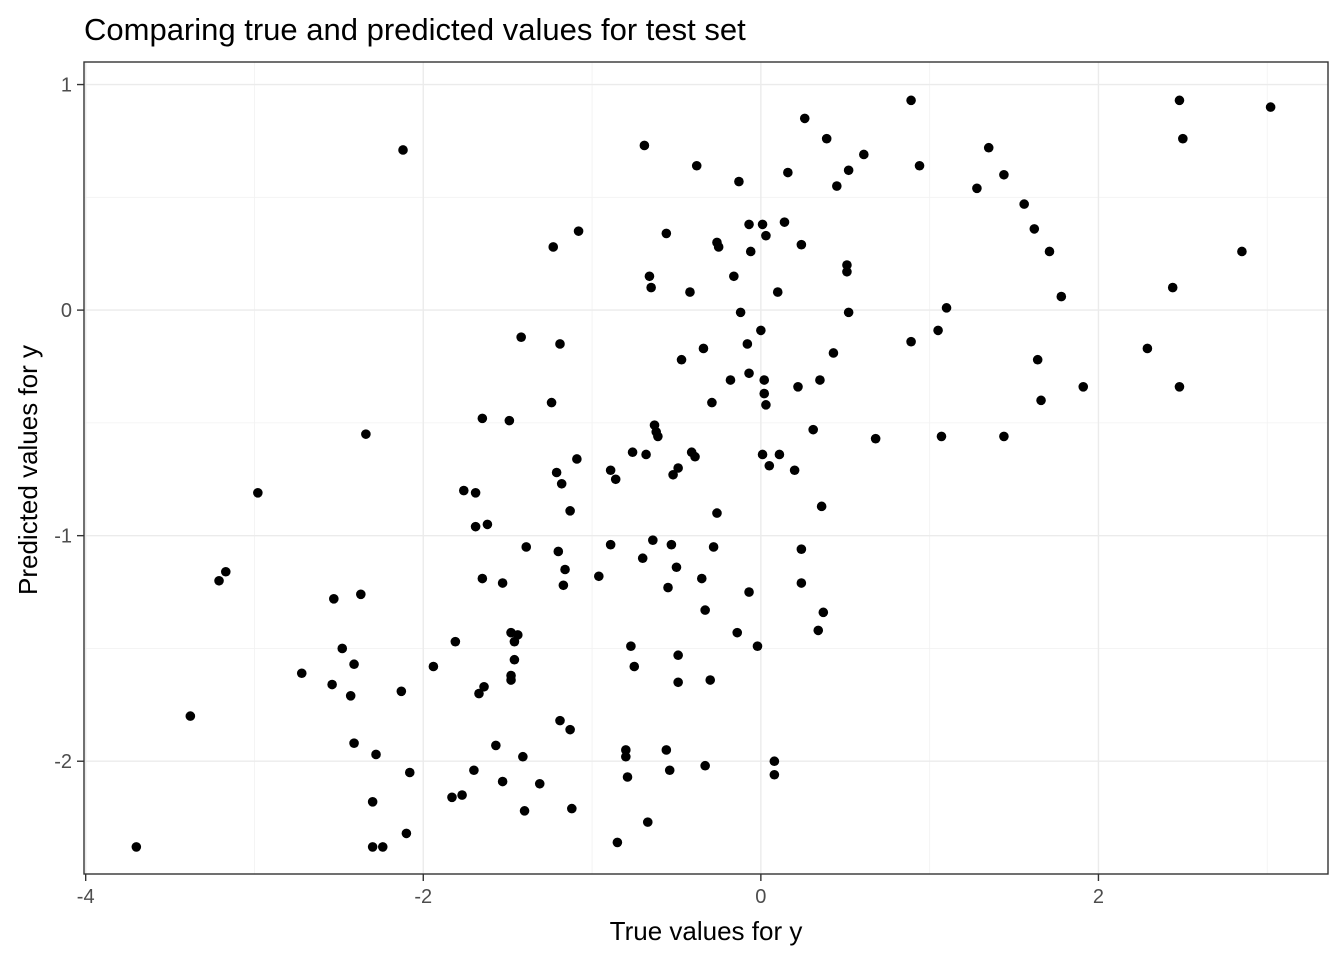 The height and width of the screenshot is (960, 1344). I want to click on y-tick-label: 1, so click(66, 86).